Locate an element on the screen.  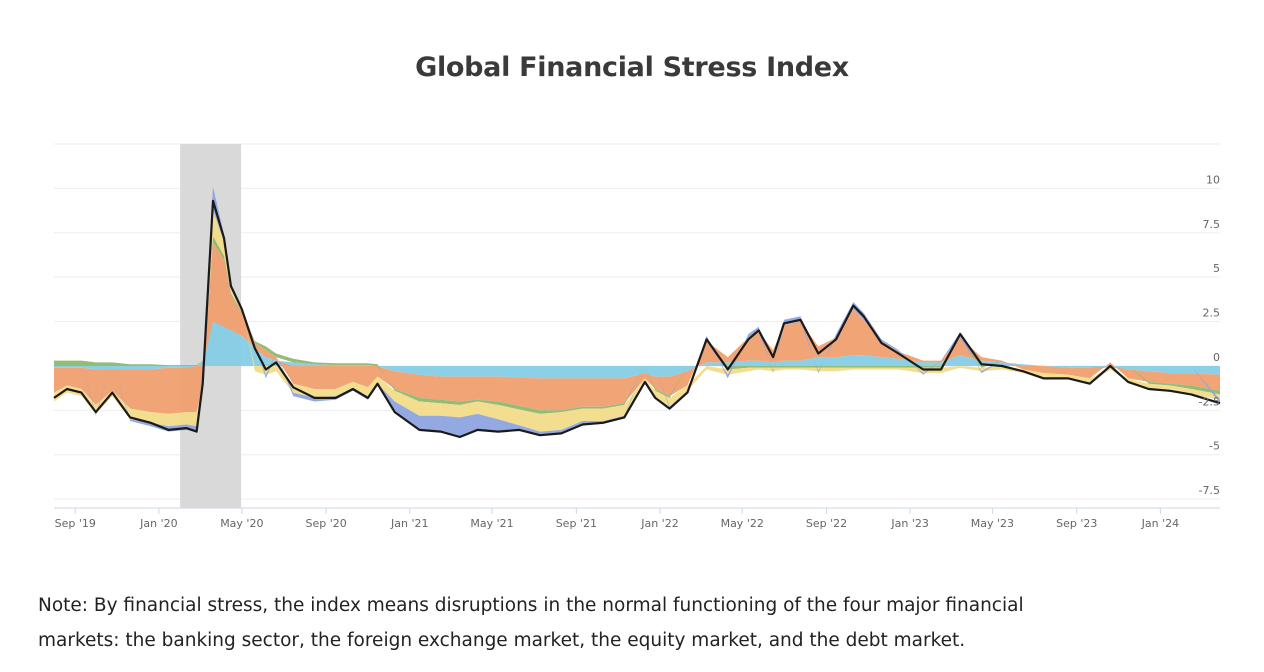
chart-title: Global Financial Stress Index is located at coordinates (632, 67).